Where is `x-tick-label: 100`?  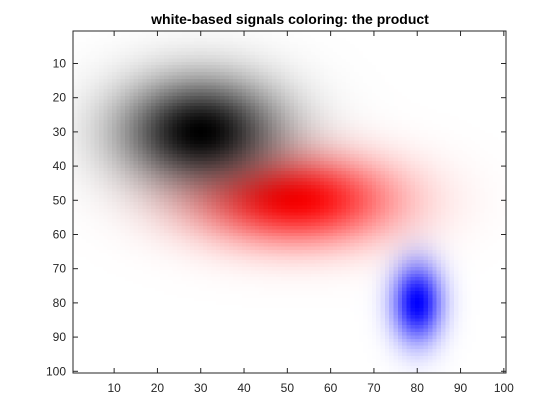 x-tick-label: 100 is located at coordinates (504, 388).